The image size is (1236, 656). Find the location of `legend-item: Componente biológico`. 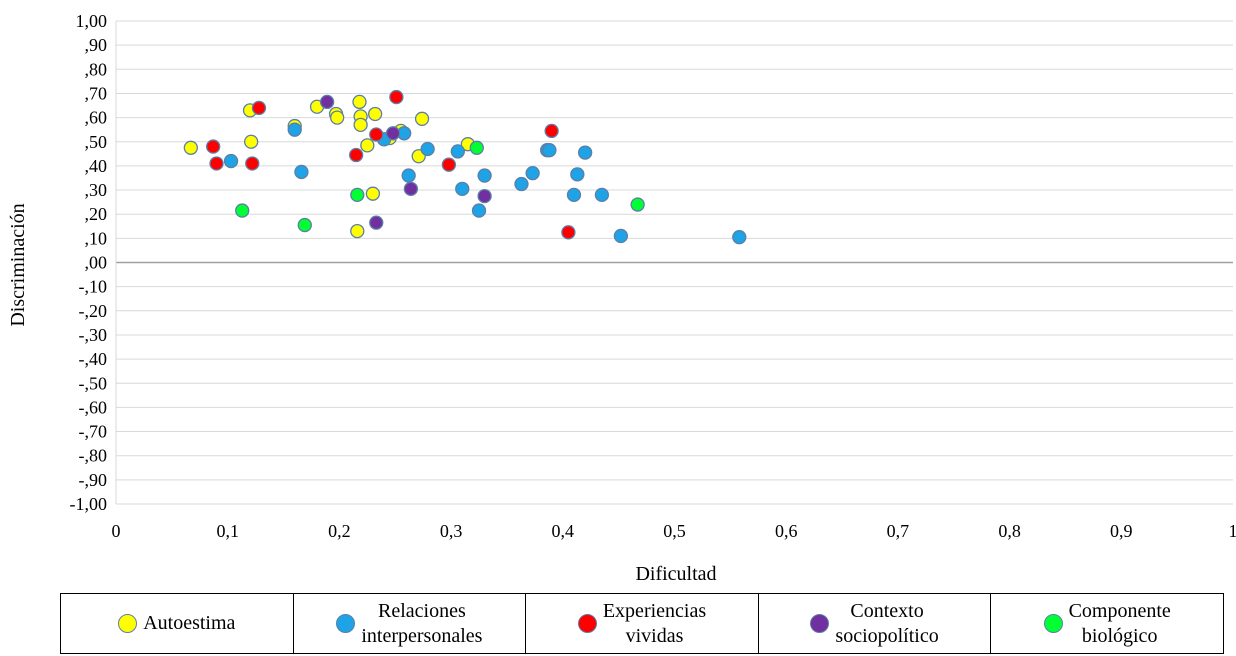

legend-item: Componente biológico is located at coordinates (1107, 623).